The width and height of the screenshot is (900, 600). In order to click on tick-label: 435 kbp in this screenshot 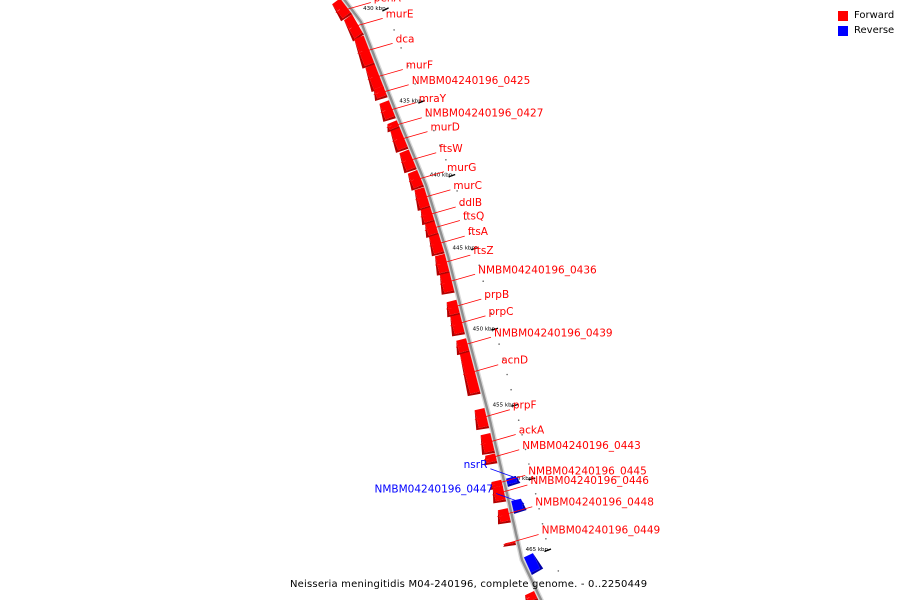, I will do `click(410, 102)`.